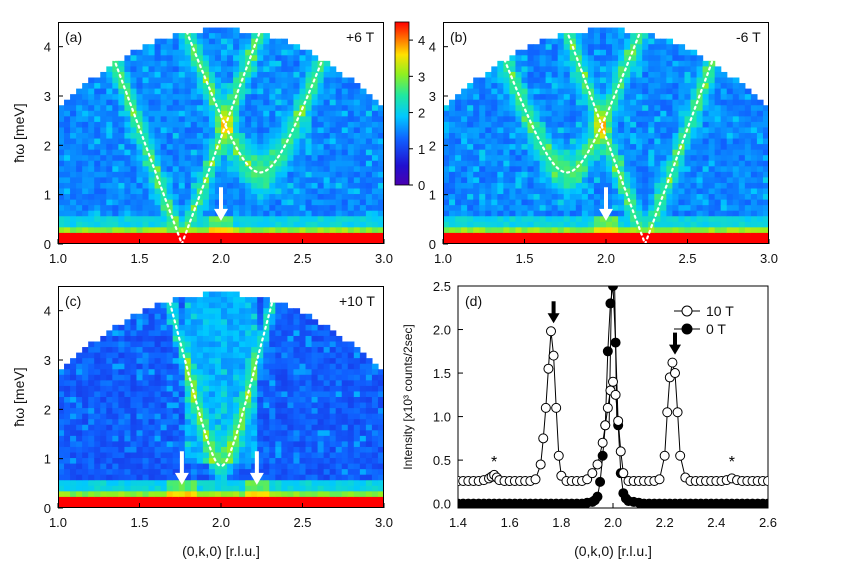 Image resolution: width=846 pixels, height=565 pixels. I want to click on heatmap-cells, so click(606, 135).